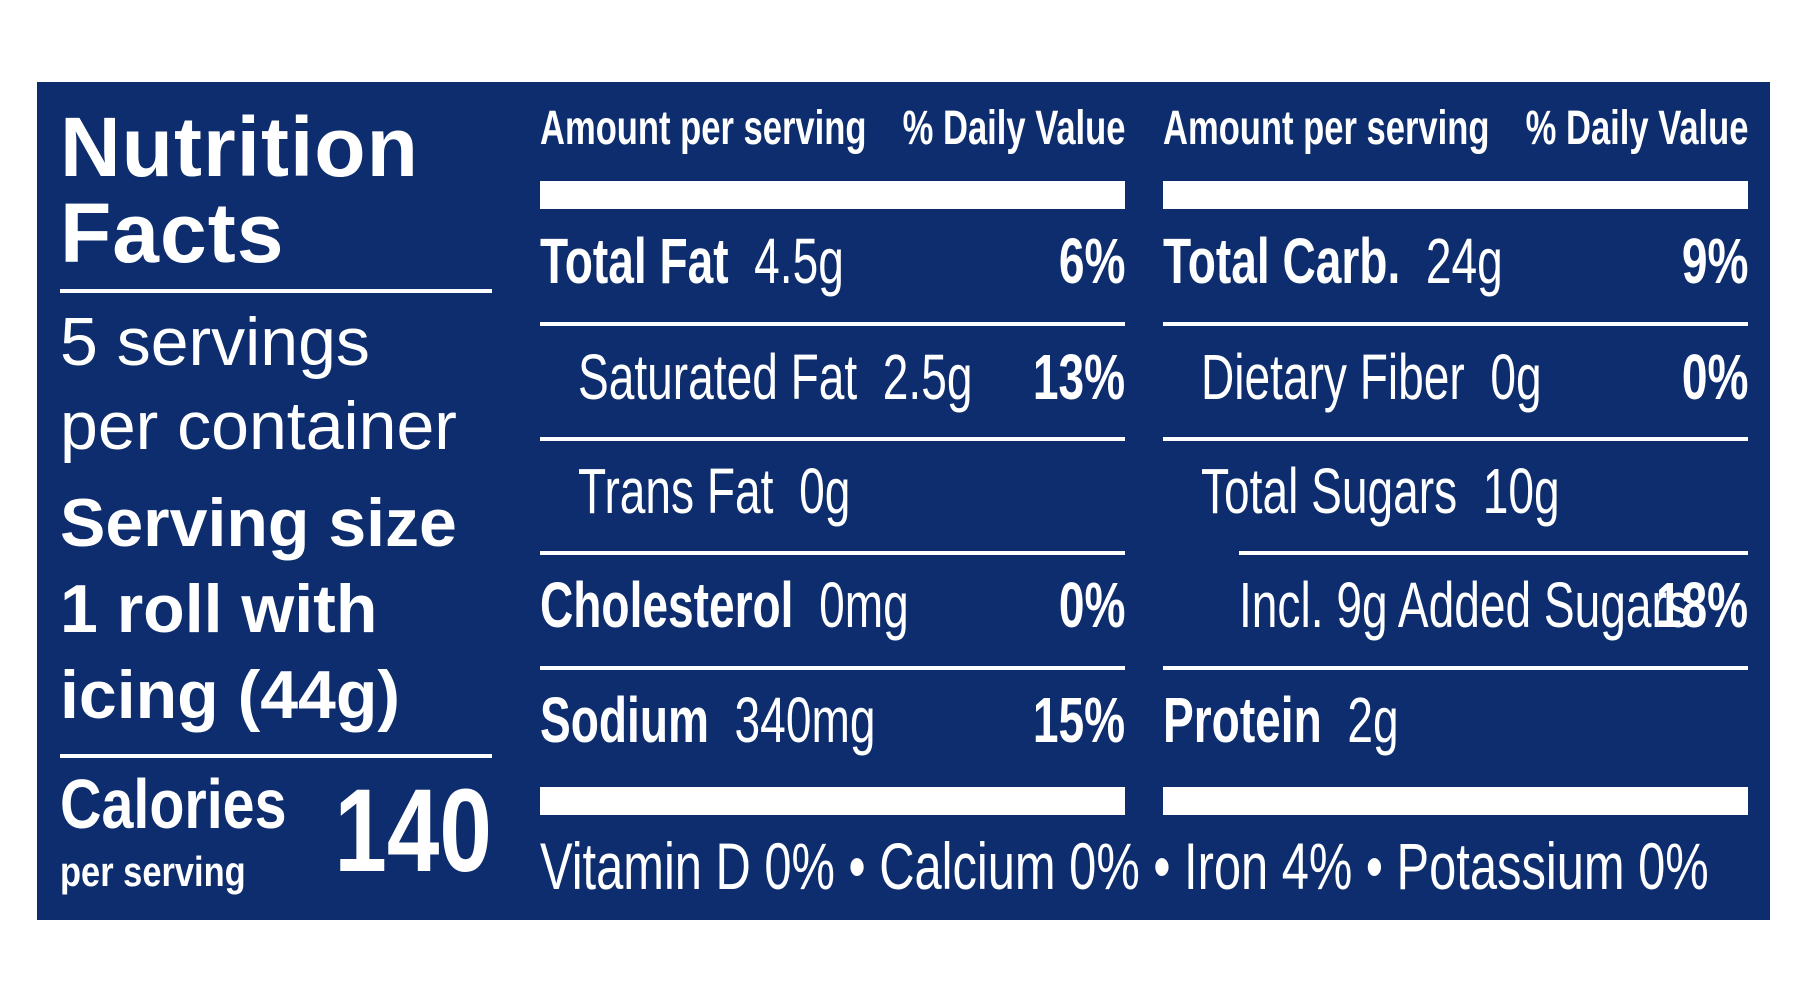 This screenshot has width=1800, height=1000. I want to click on right-table-header: Amount per serving % Daily Value, so click(1455, 129).